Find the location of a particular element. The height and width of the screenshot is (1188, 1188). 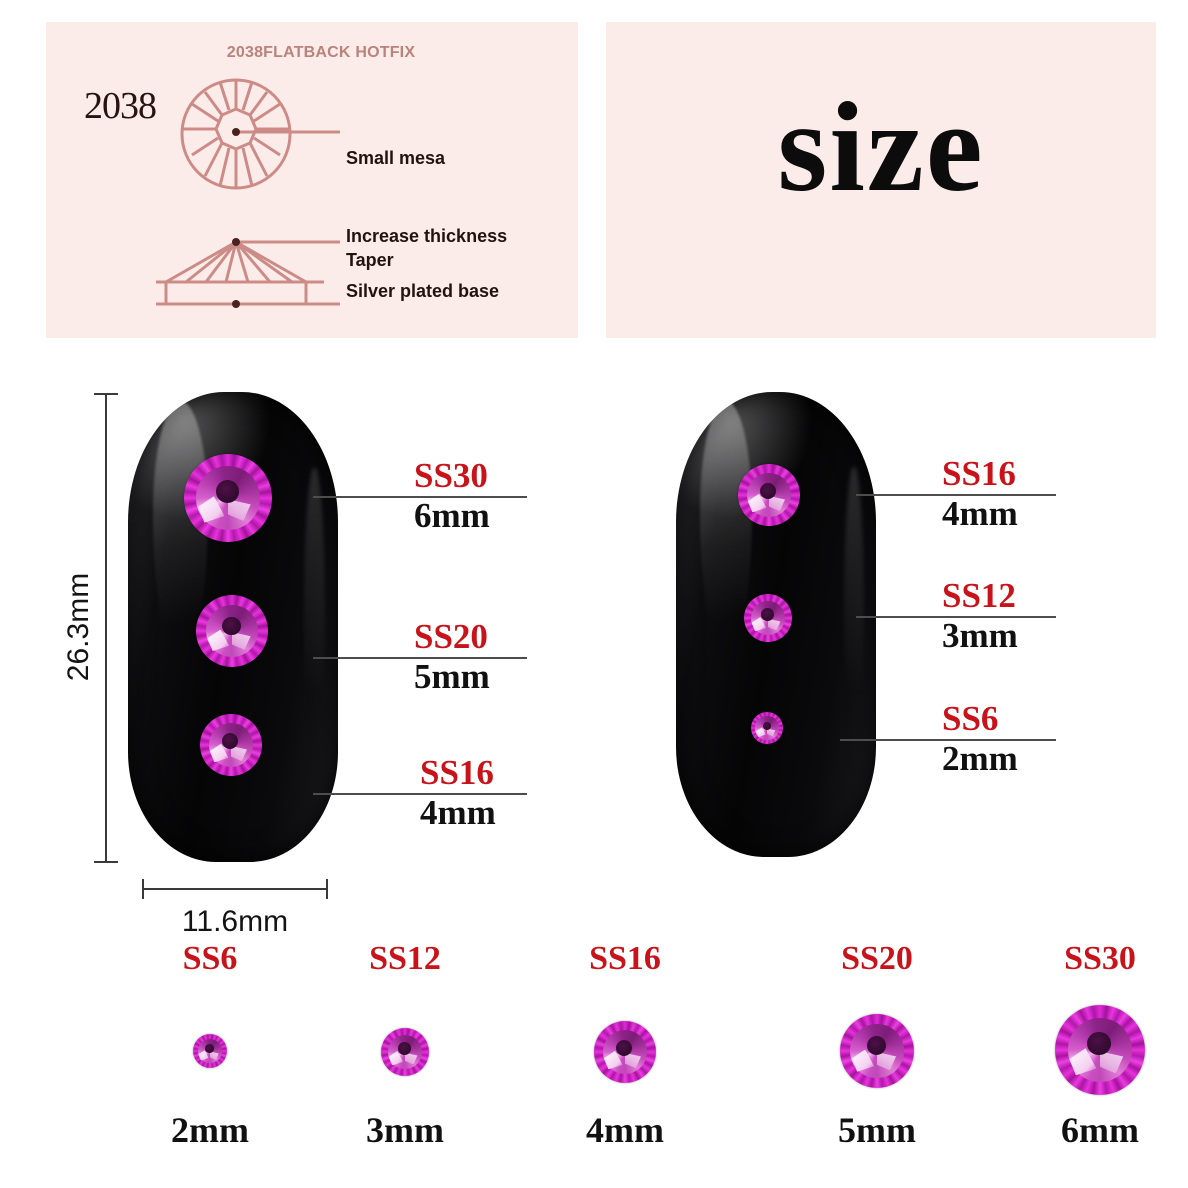

callout-ss6-right: SS6 2mm is located at coordinates (980, 738).